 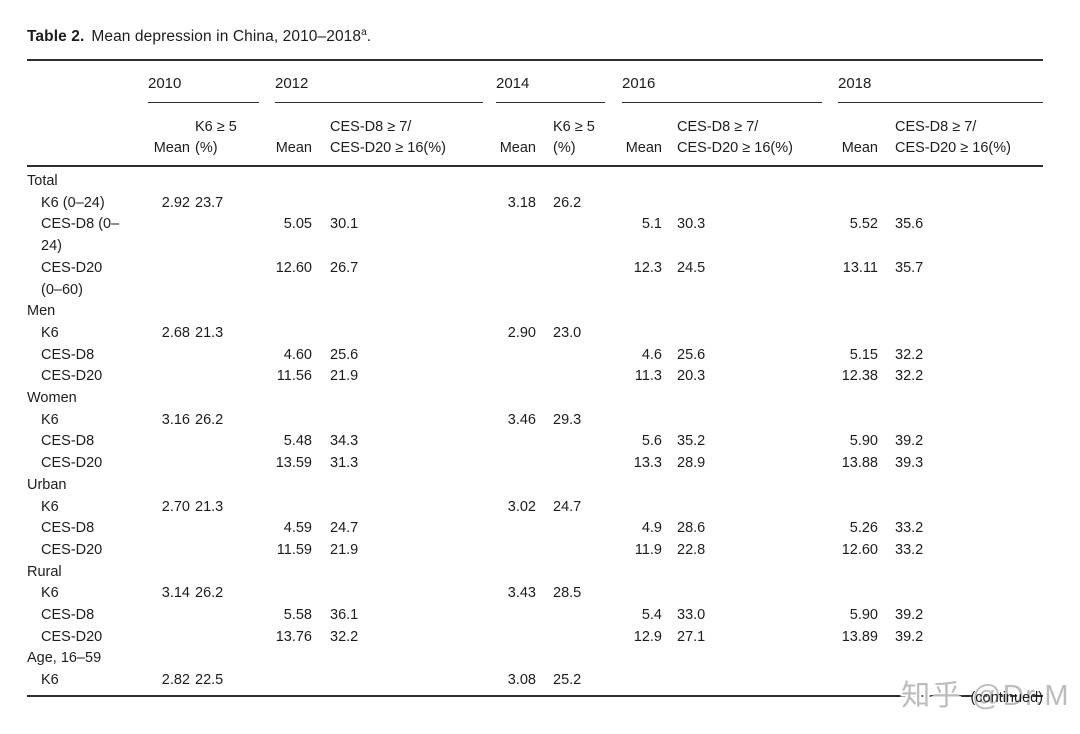 What do you see at coordinates (521, 506) in the screenshot?
I see `mean-value-2014: 3.02` at bounding box center [521, 506].